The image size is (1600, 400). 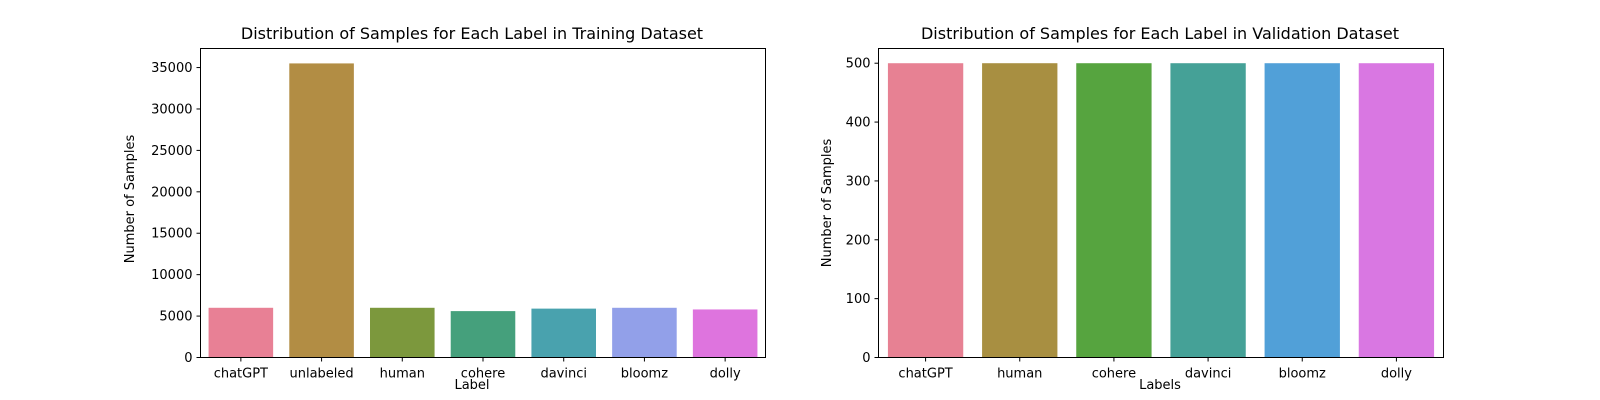 I want to click on training-x-tick-label: cohere, so click(x=483, y=374).